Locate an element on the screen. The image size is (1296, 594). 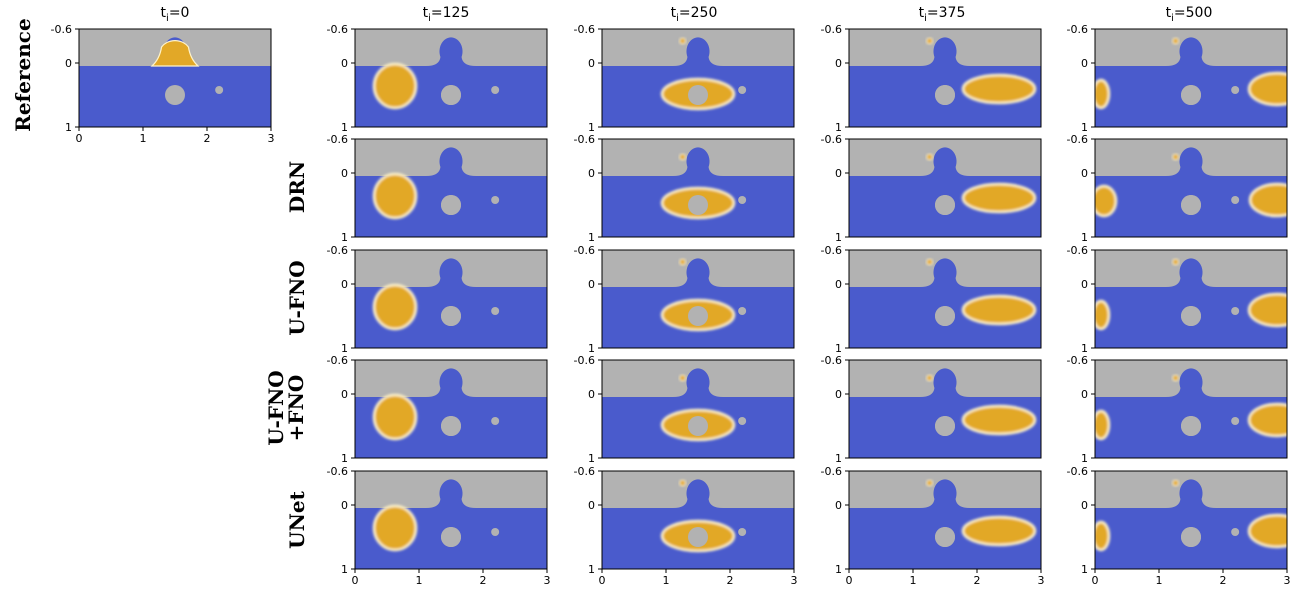
panel-r2-c2 is located at coordinates (698, 299).